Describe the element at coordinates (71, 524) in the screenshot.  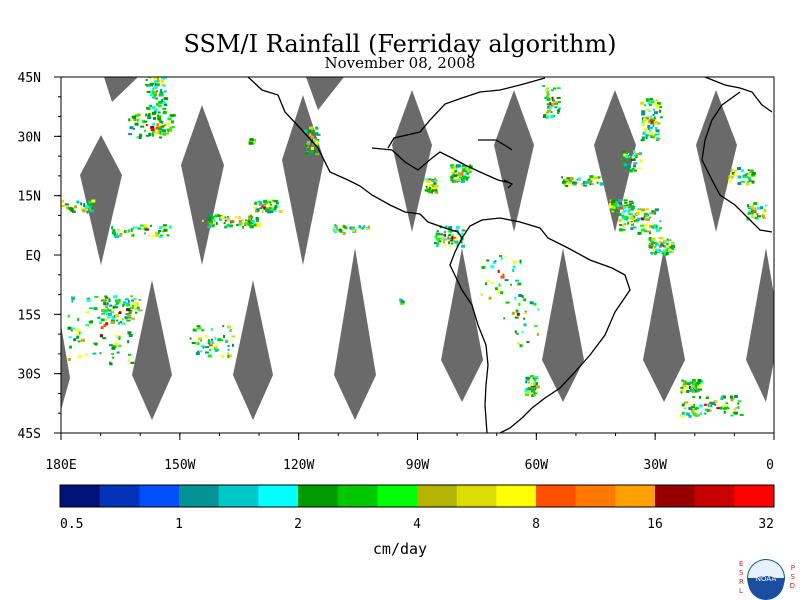
I see `colorbar-tick-label: 0.5` at that location.